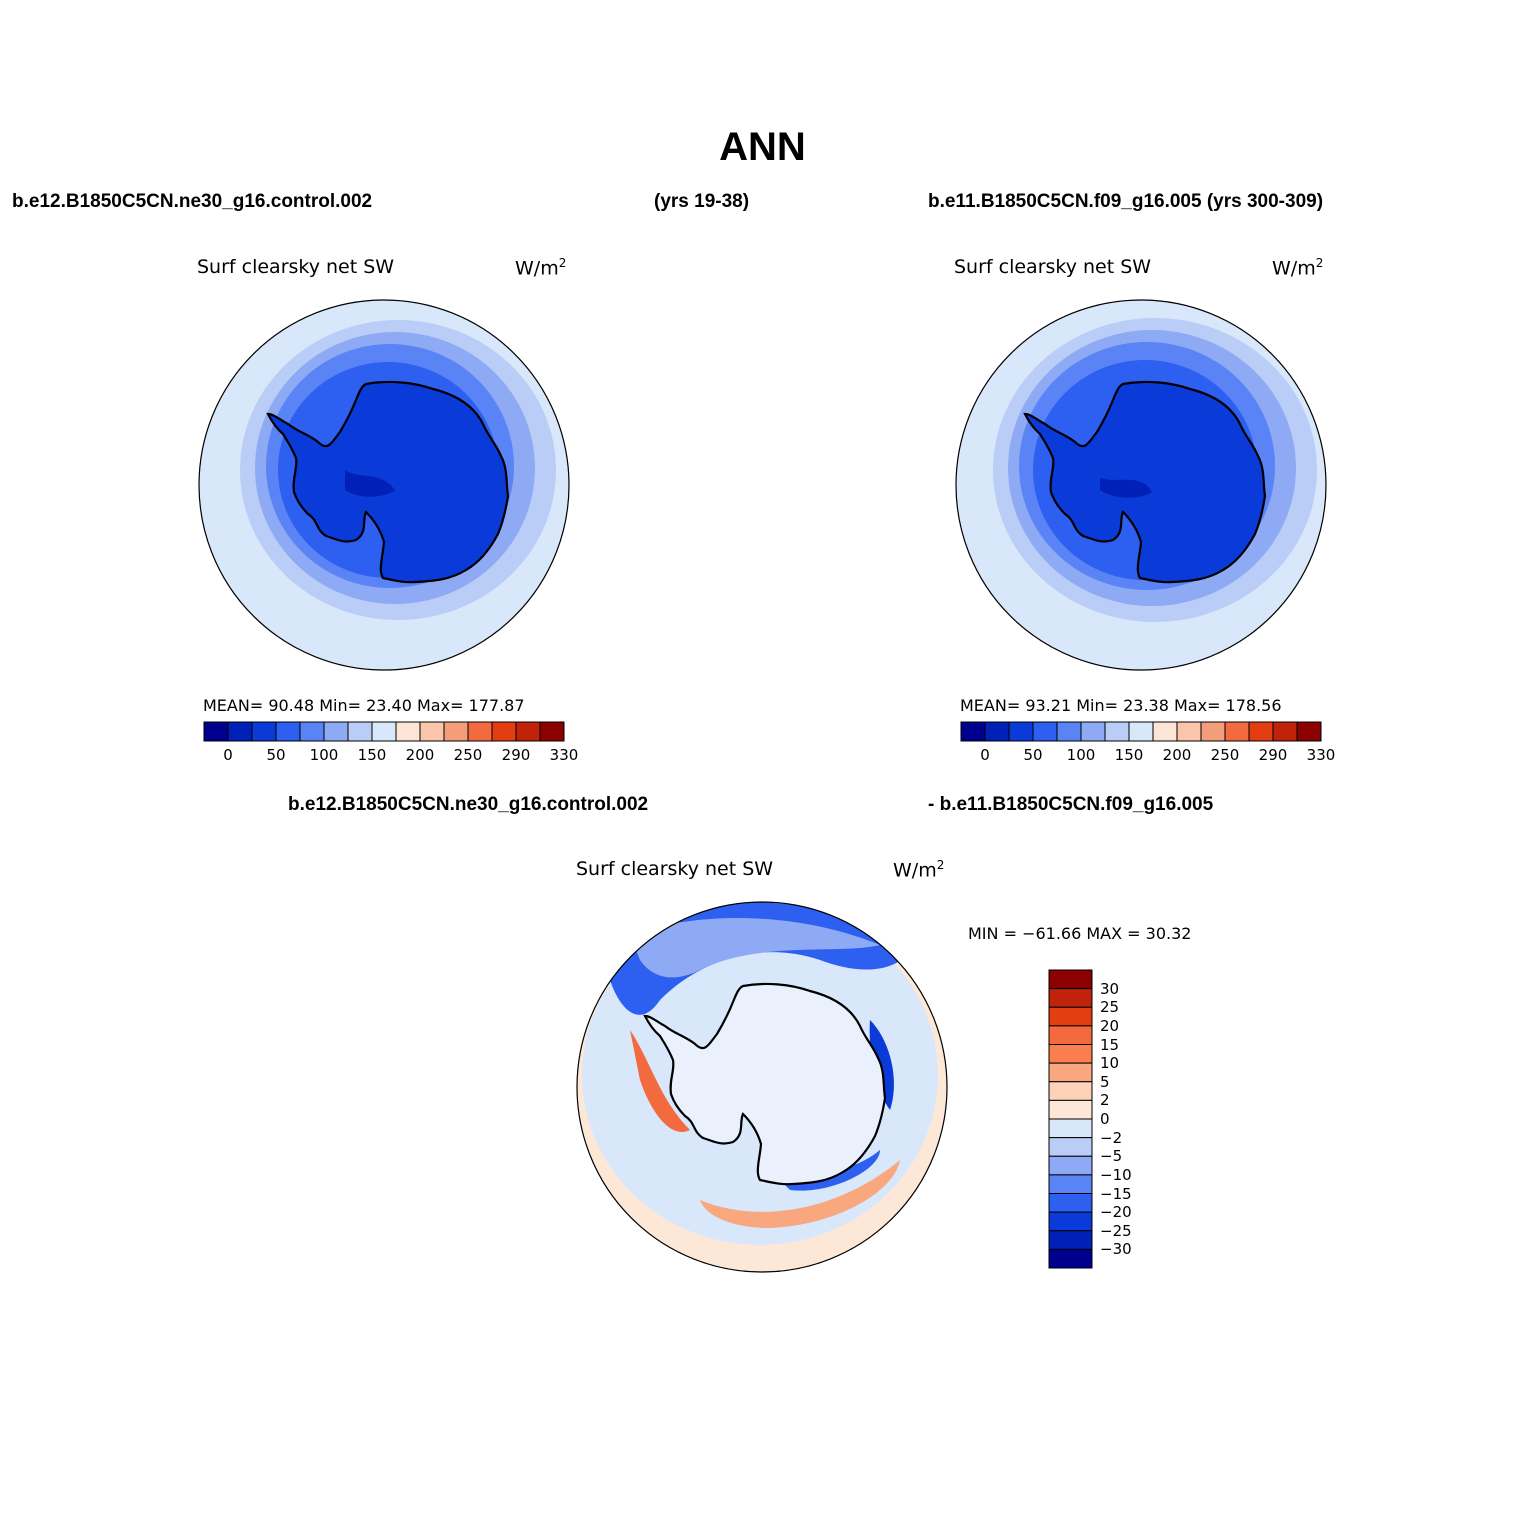  I want to click on diff-colorbar-tick-label: 25, so click(1110, 1007).